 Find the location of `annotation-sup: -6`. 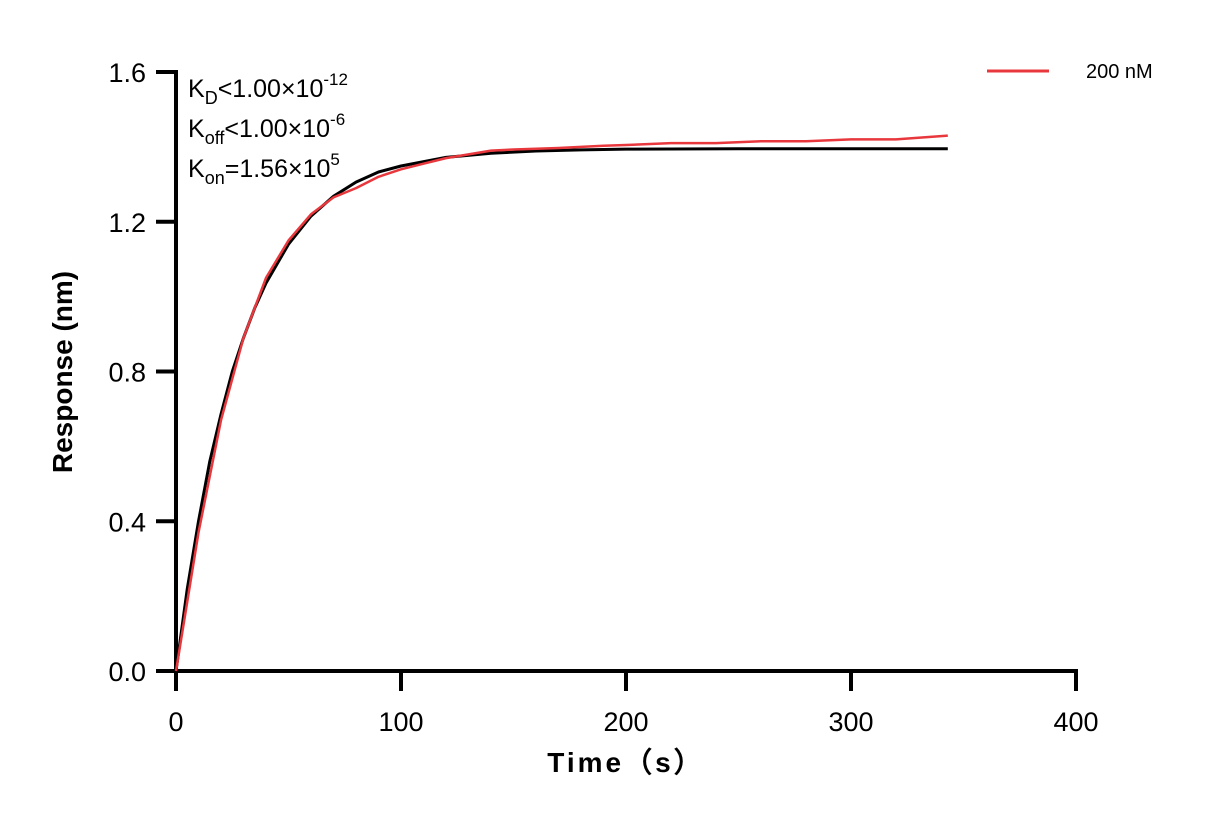

annotation-sup: -6 is located at coordinates (337, 119).